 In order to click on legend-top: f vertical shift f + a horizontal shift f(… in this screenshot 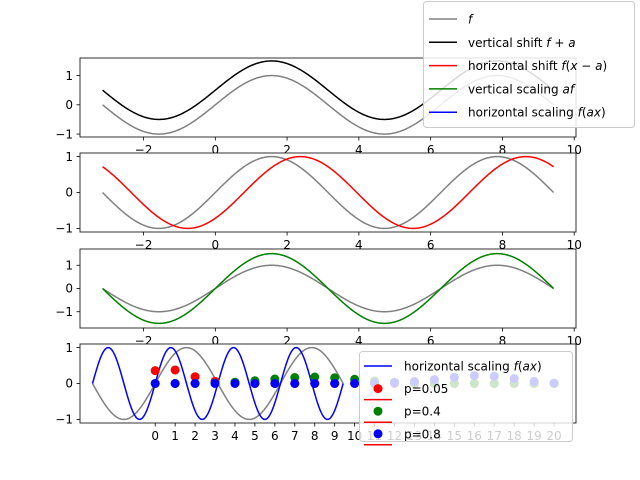, I will do `click(529, 64)`.